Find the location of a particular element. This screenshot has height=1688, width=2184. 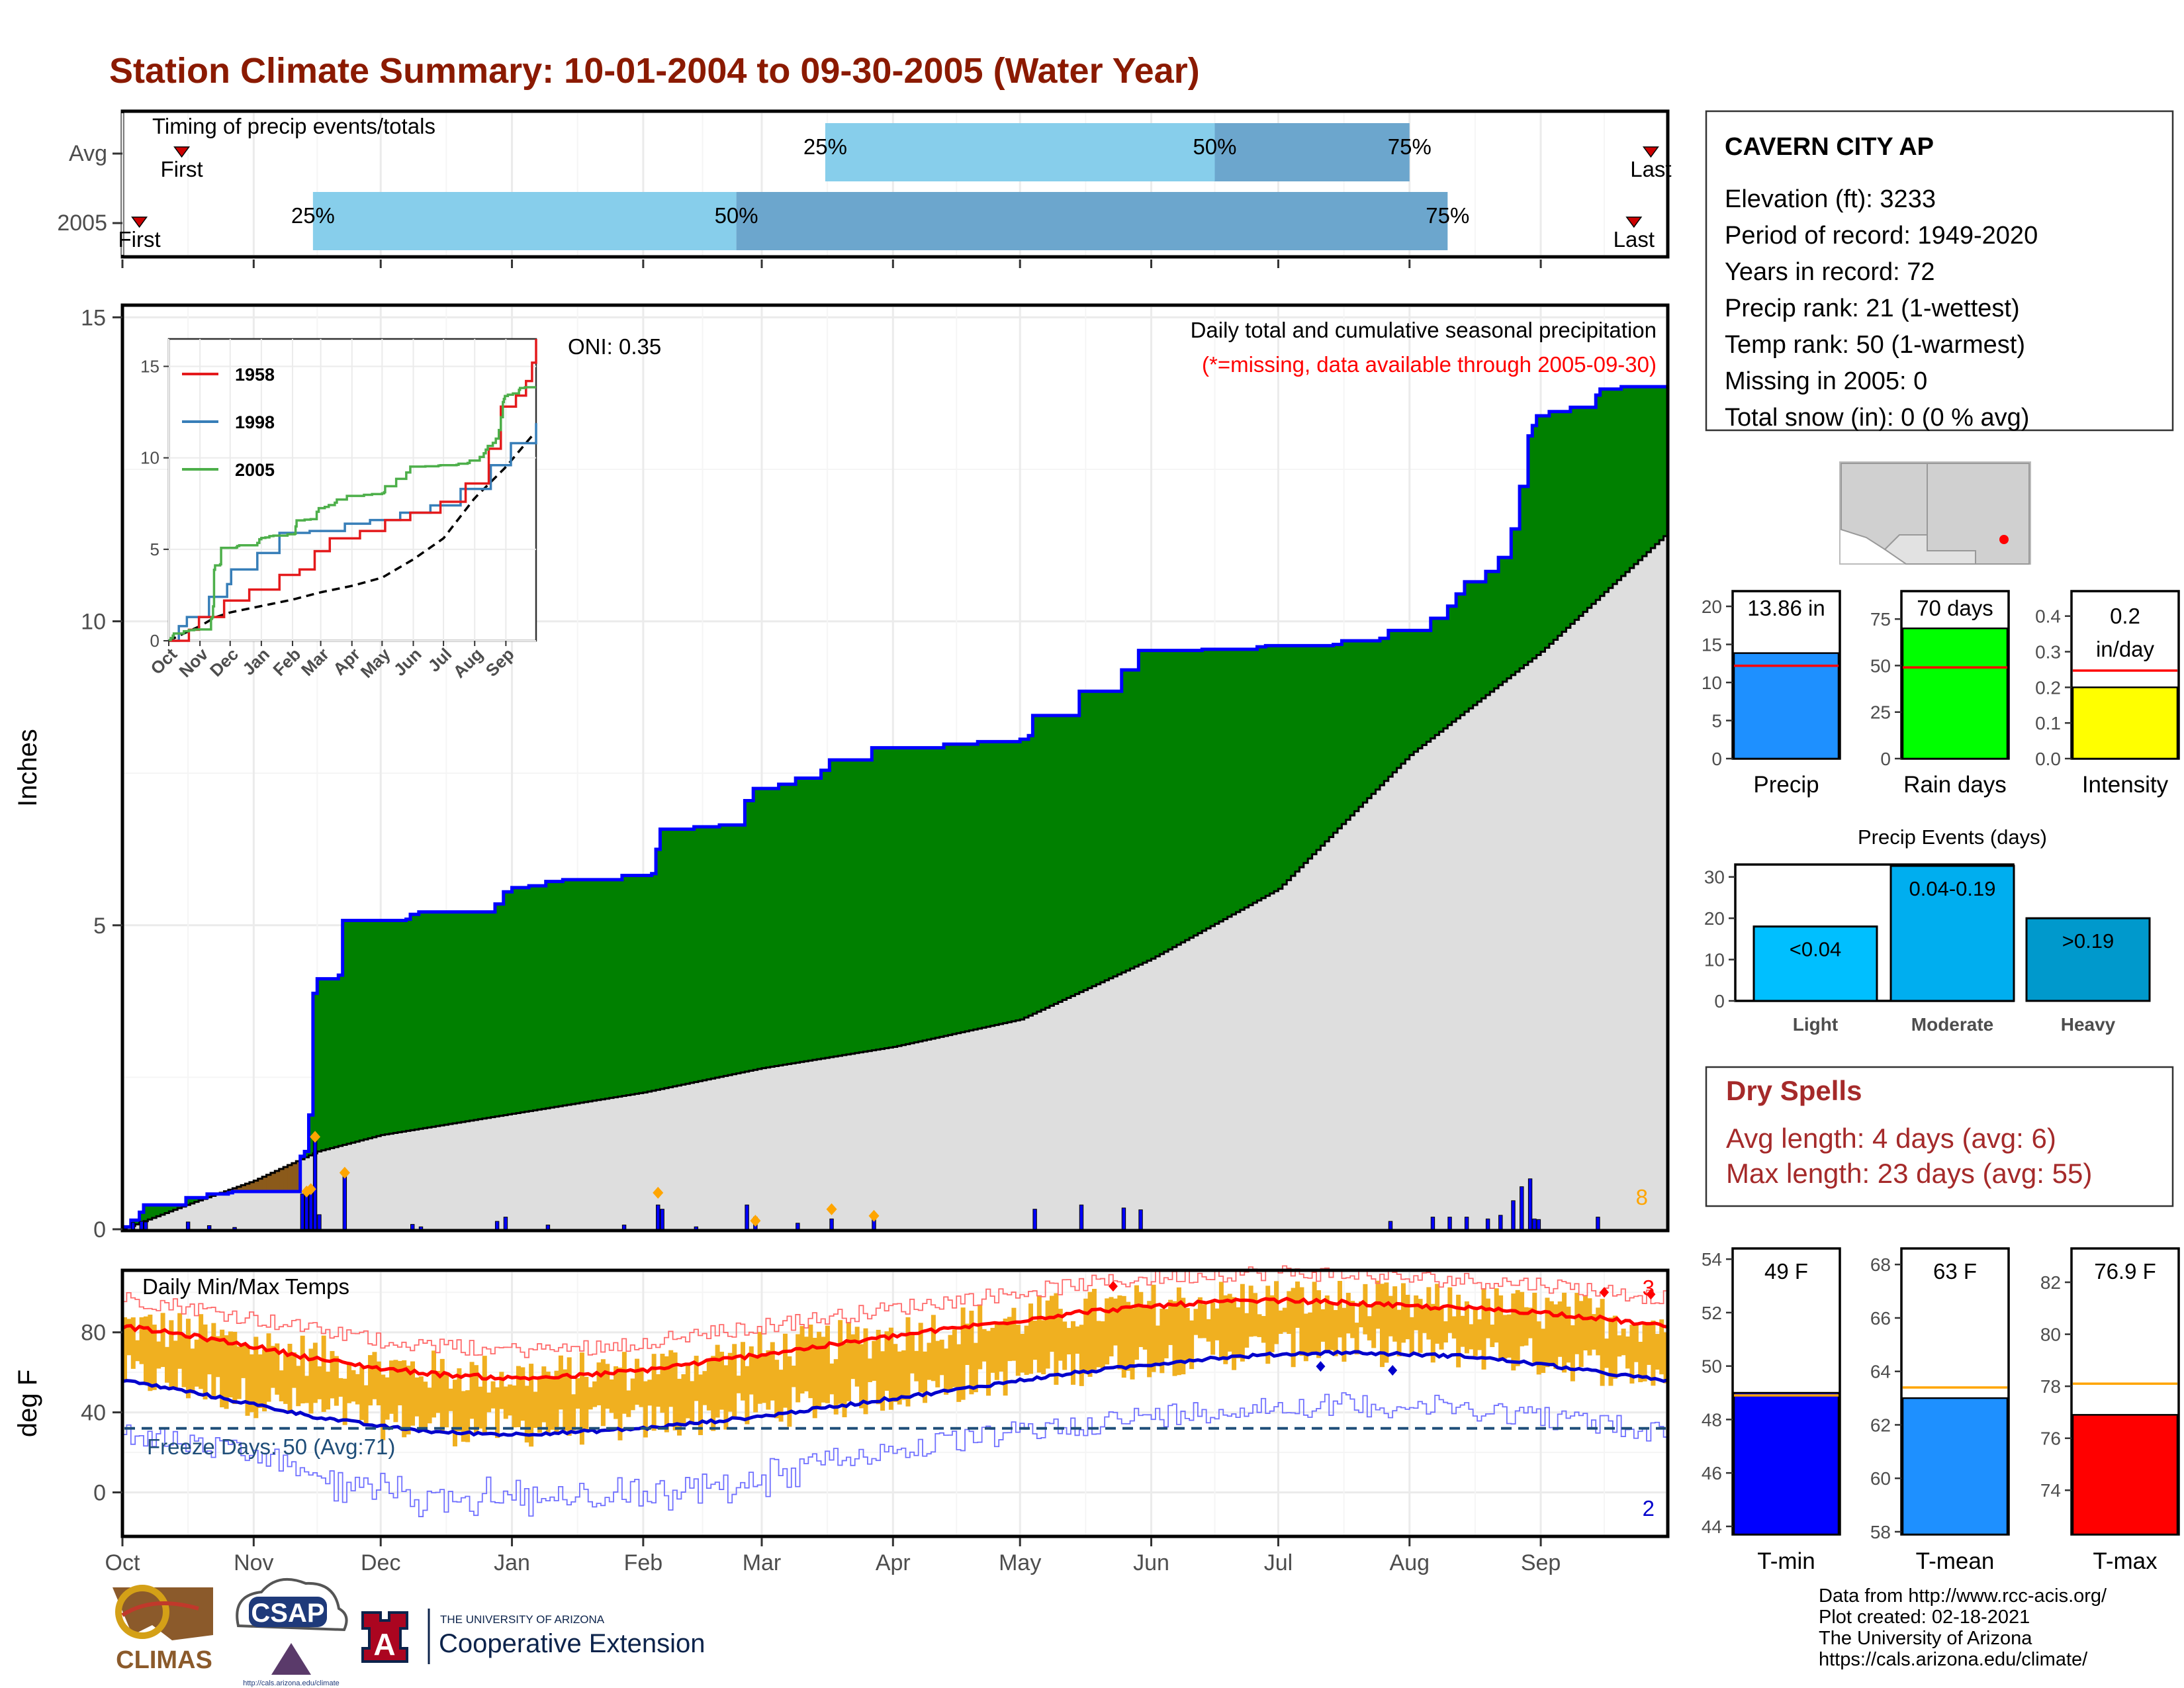

daily-temp-range-bars is located at coordinates (895, 1363).